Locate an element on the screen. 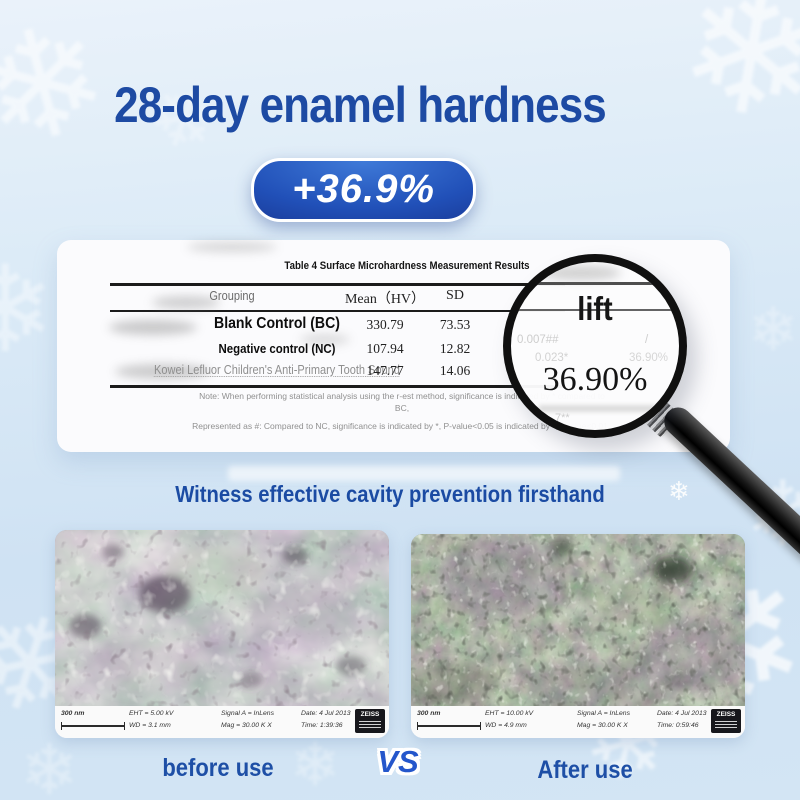 This screenshot has height=800, width=800. ghost-stat: 0.023* is located at coordinates (552, 358).